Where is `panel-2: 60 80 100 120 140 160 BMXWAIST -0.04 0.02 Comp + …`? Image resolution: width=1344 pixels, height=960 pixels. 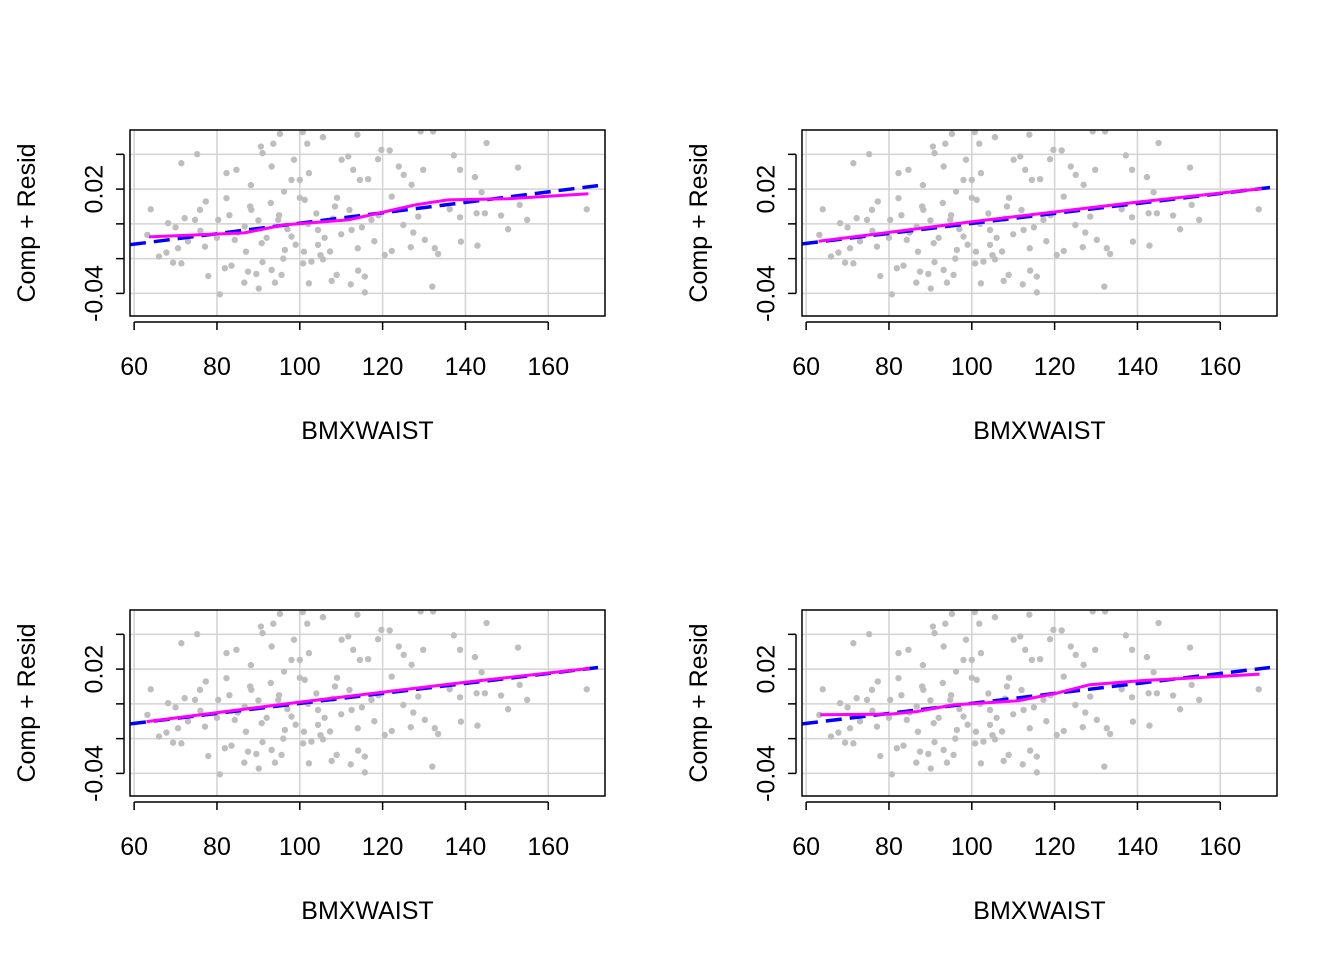
panel-2: 60 80 100 120 140 160 BMXWAIST -0.04 0.02 Comp + … is located at coordinates (981, 287).